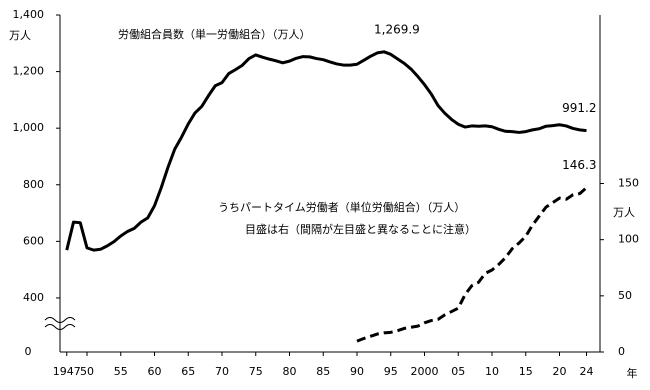  I want to click on x-tick-label: 80, so click(290, 371).